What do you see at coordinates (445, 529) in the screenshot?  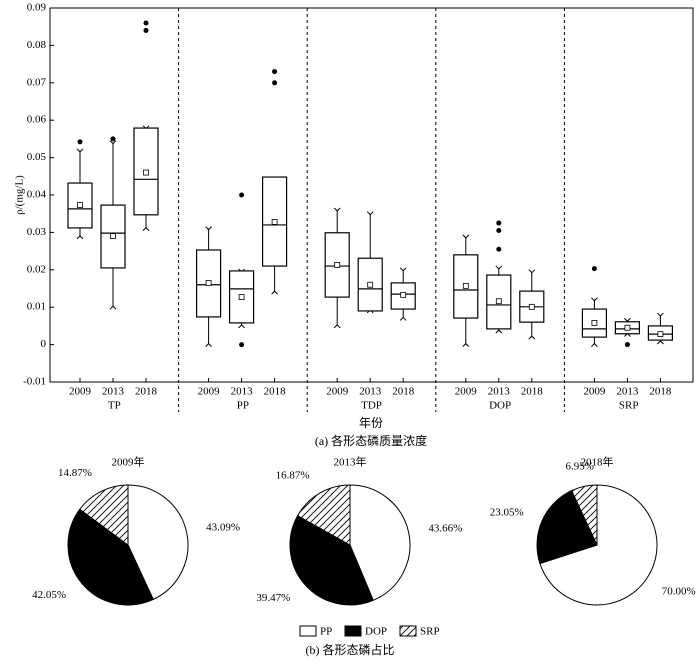 I see `pie-value-label: 43.66%` at bounding box center [445, 529].